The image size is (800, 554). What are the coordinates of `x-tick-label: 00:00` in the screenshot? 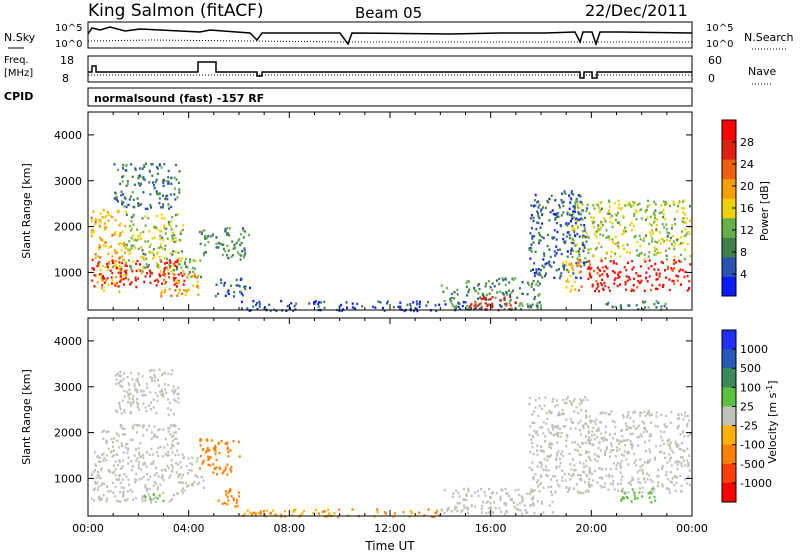 It's located at (692, 528).